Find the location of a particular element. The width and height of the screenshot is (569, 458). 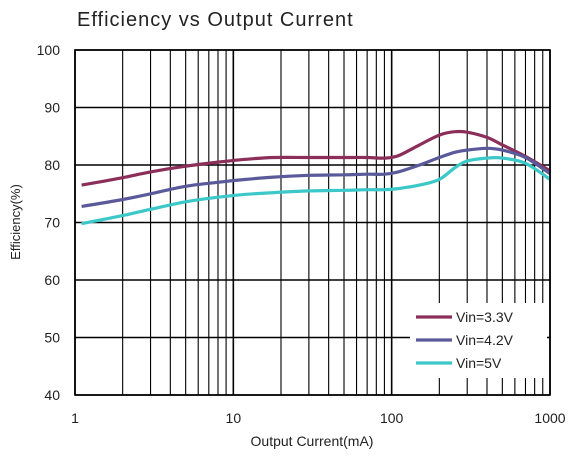

legend: Vin=3.3V Vin=4.2V Vin=5V is located at coordinates (478, 340).